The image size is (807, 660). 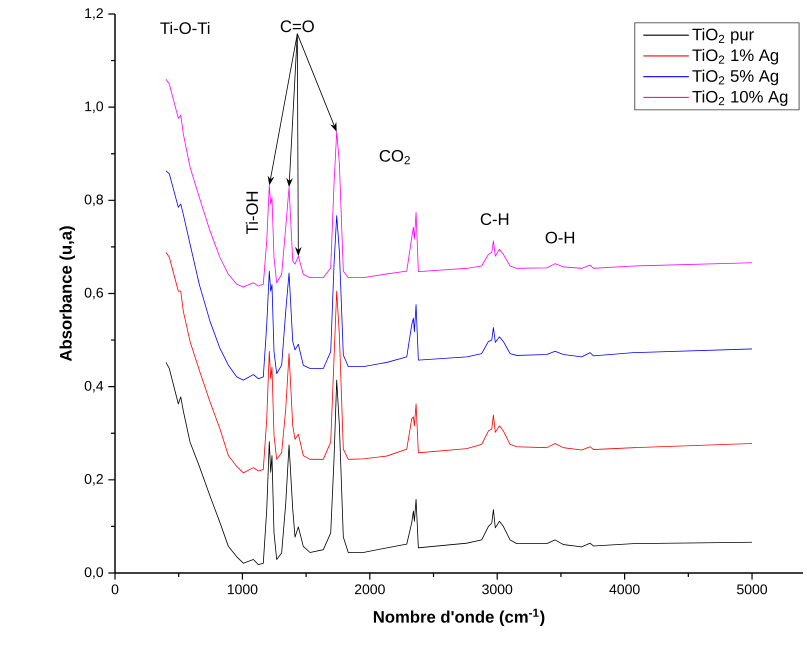 I want to click on x-tick-label: 1000, so click(x=243, y=589).